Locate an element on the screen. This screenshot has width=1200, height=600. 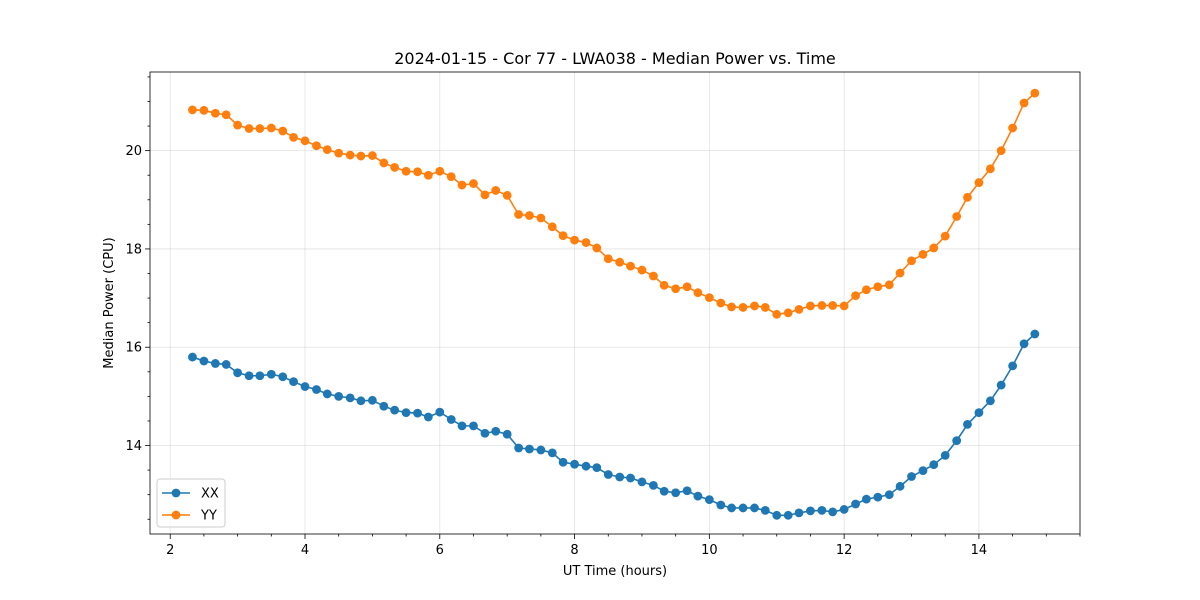
y-tick-label: 20 is located at coordinates (133, 151).